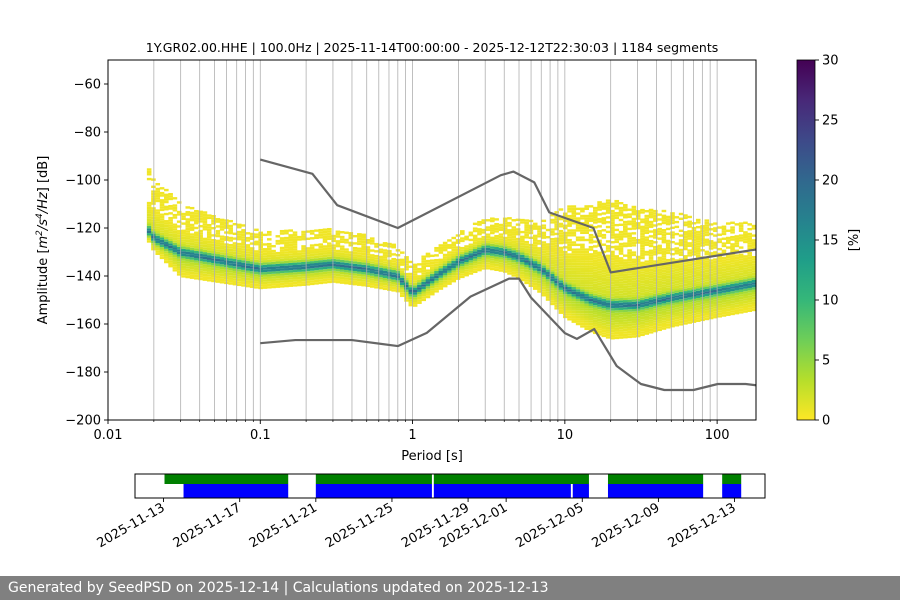 The height and width of the screenshot is (600, 900). What do you see at coordinates (702, 525) in the screenshot?
I see `timeline-date-label: 2025-12-13` at bounding box center [702, 525].